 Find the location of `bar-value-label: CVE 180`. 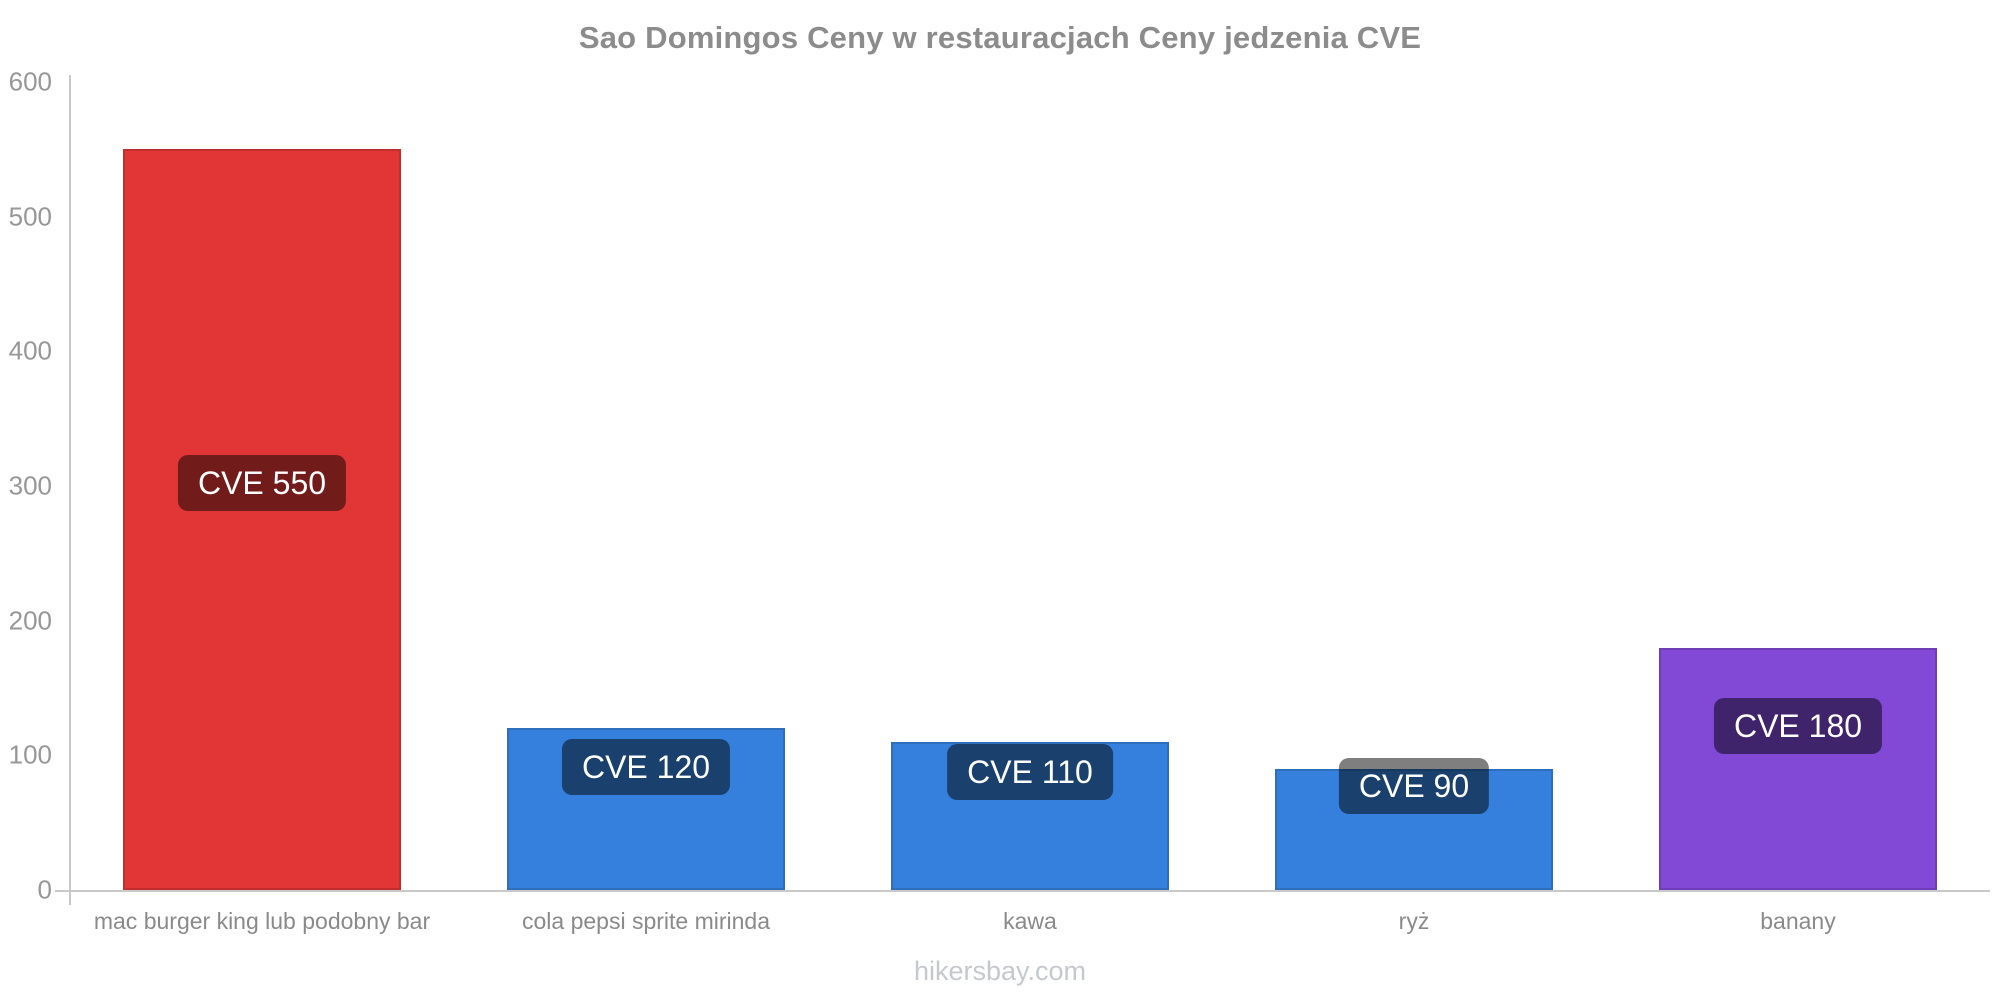

bar-value-label: CVE 180 is located at coordinates (1798, 726).